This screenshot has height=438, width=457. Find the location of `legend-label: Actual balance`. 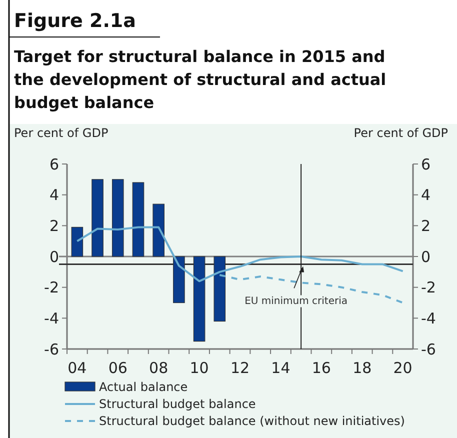

legend-label: Actual balance is located at coordinates (143, 387).